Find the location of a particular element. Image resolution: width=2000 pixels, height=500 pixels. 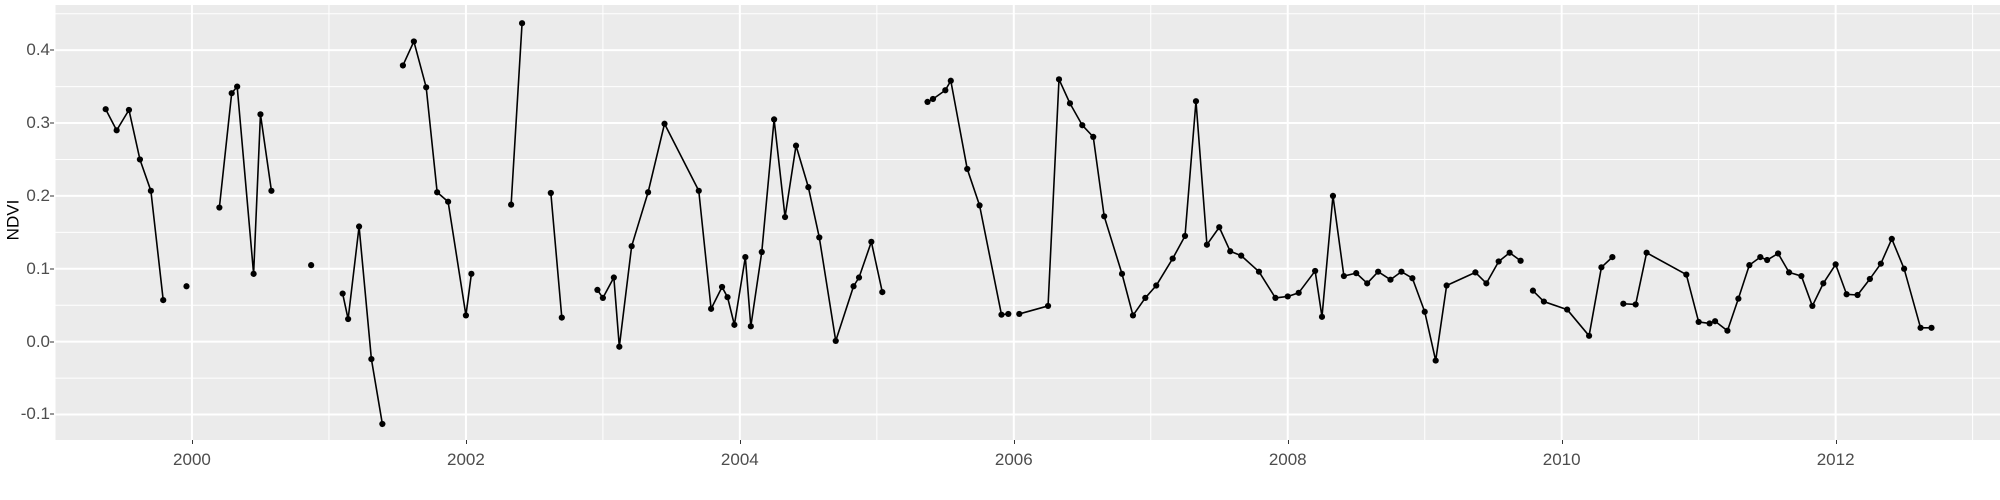

y-axis-title-label: NDVI is located at coordinates (12, 220).